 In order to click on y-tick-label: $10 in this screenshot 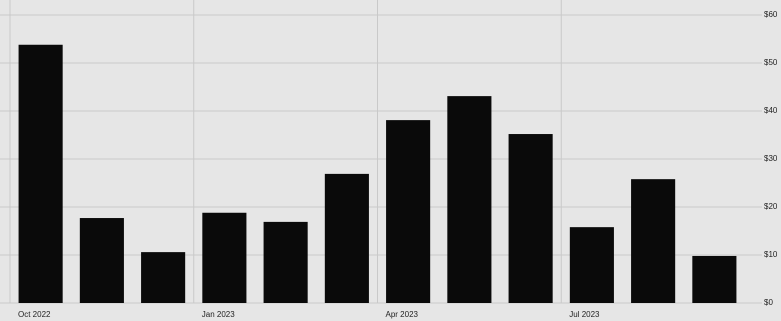, I will do `click(771, 254)`.